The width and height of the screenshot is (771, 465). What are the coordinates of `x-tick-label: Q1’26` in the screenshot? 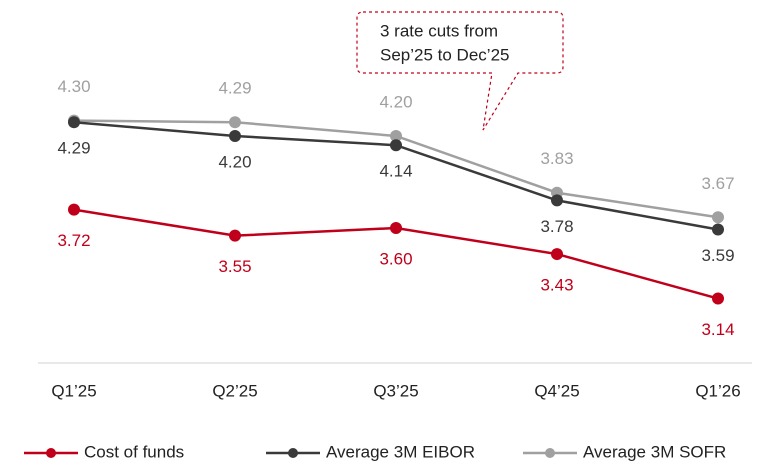 It's located at (717, 390).